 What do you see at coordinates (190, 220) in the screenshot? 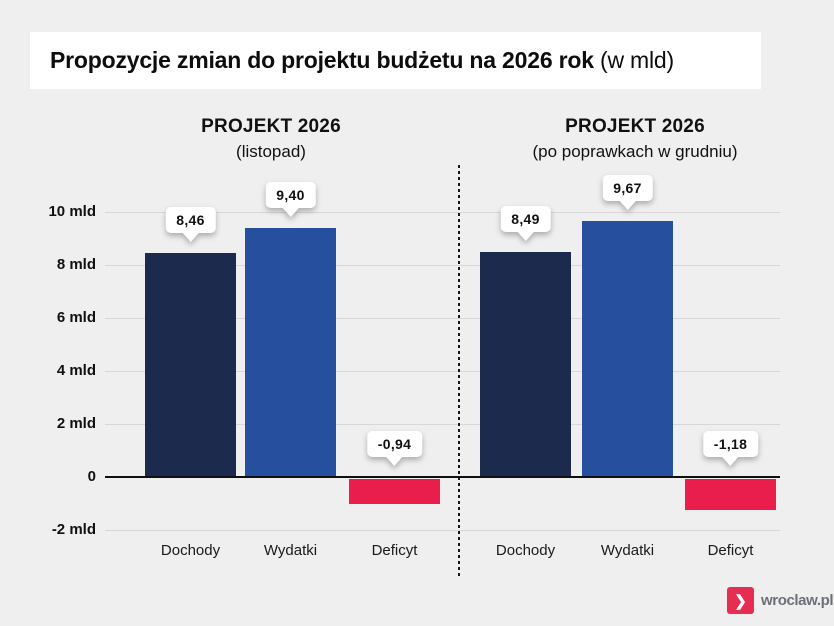
I see `value-callout-label: 8,46` at bounding box center [190, 220].